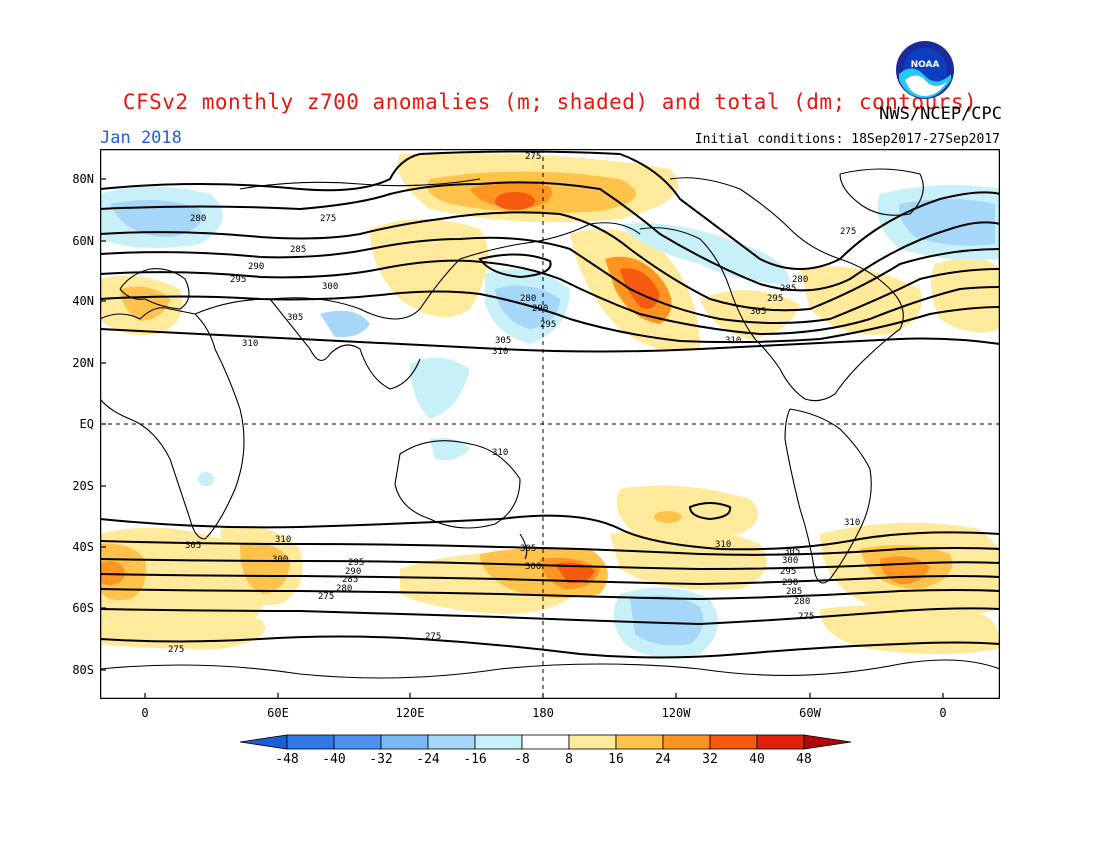 The height and width of the screenshot is (850, 1100). I want to click on colorbar-tick-label: -32, so click(381, 759).